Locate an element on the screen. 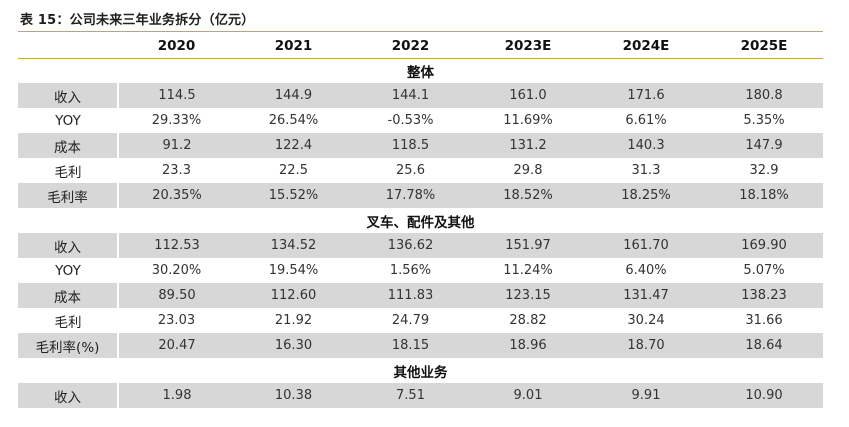 The height and width of the screenshot is (427, 849). table-cell: 171.6 is located at coordinates (646, 95).